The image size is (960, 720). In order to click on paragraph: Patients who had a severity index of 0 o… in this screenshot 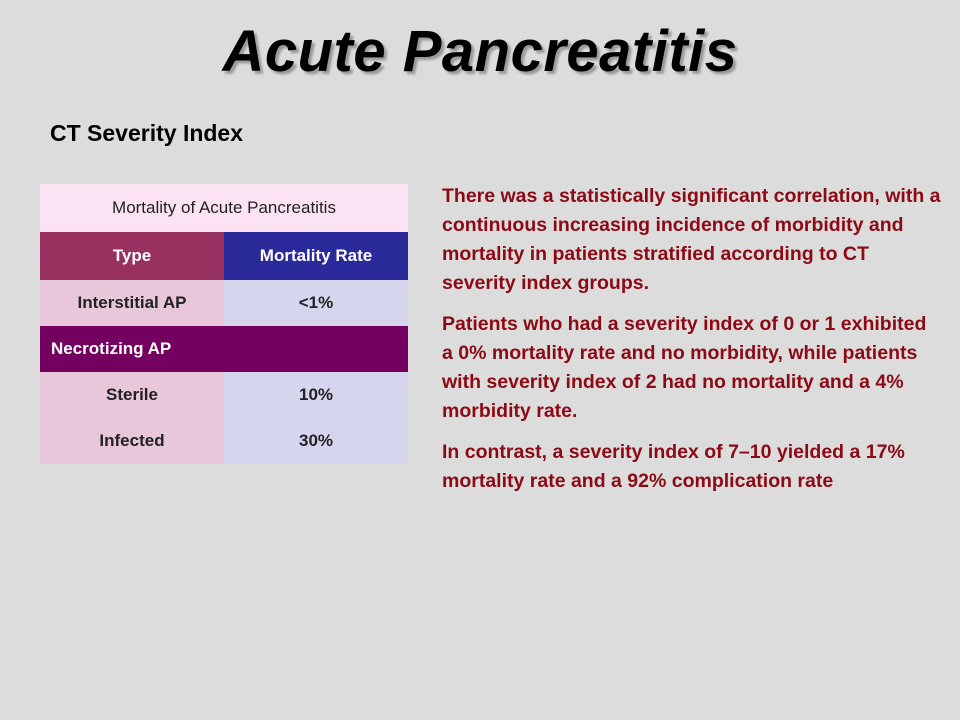, I will do `click(684, 367)`.